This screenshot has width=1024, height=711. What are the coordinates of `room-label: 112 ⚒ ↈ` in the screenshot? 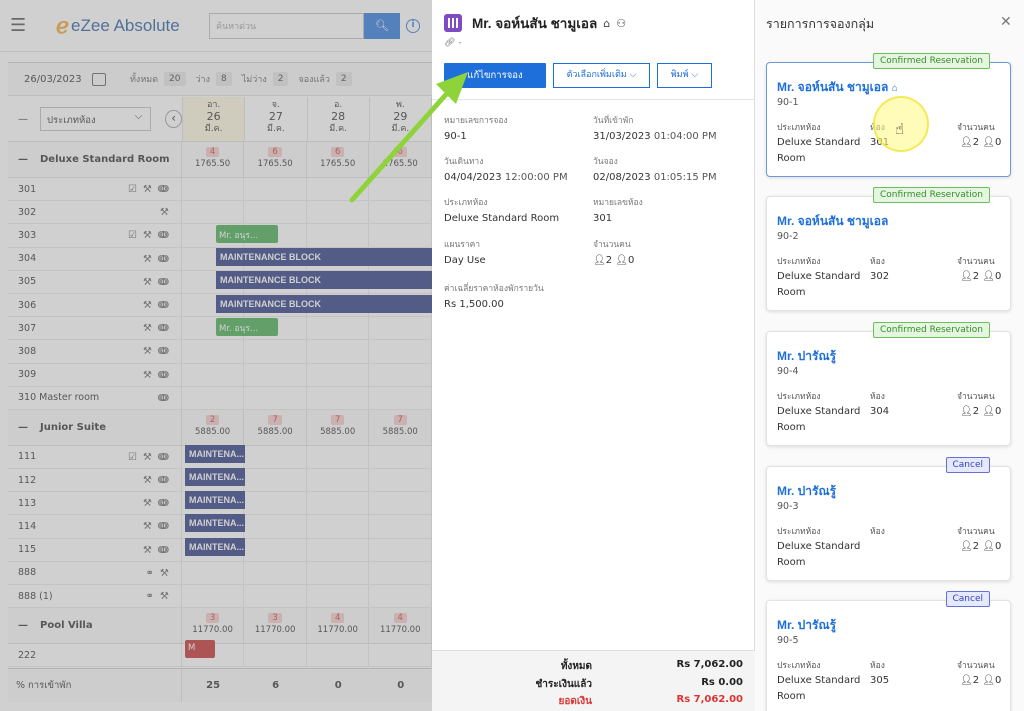 It's located at (95, 480).